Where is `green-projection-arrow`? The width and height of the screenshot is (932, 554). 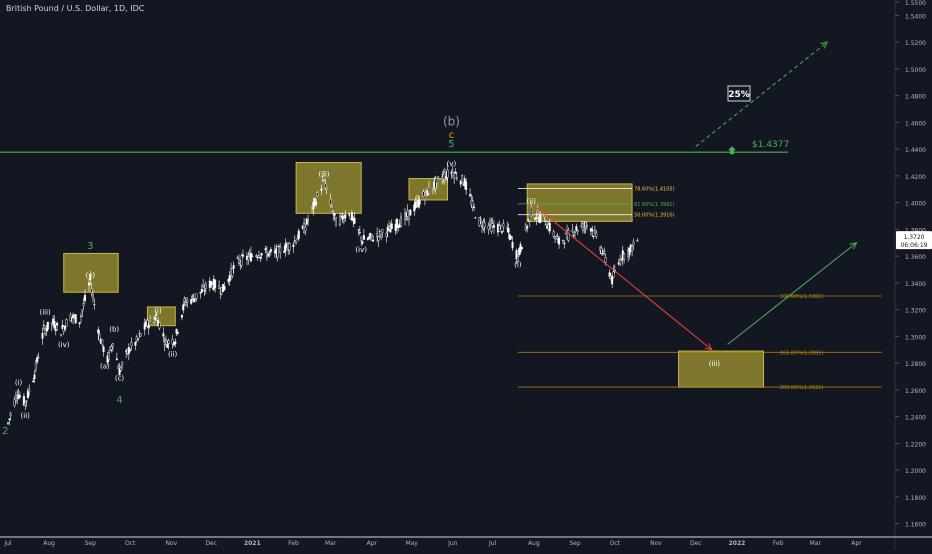
green-projection-arrow is located at coordinates (792, 293).